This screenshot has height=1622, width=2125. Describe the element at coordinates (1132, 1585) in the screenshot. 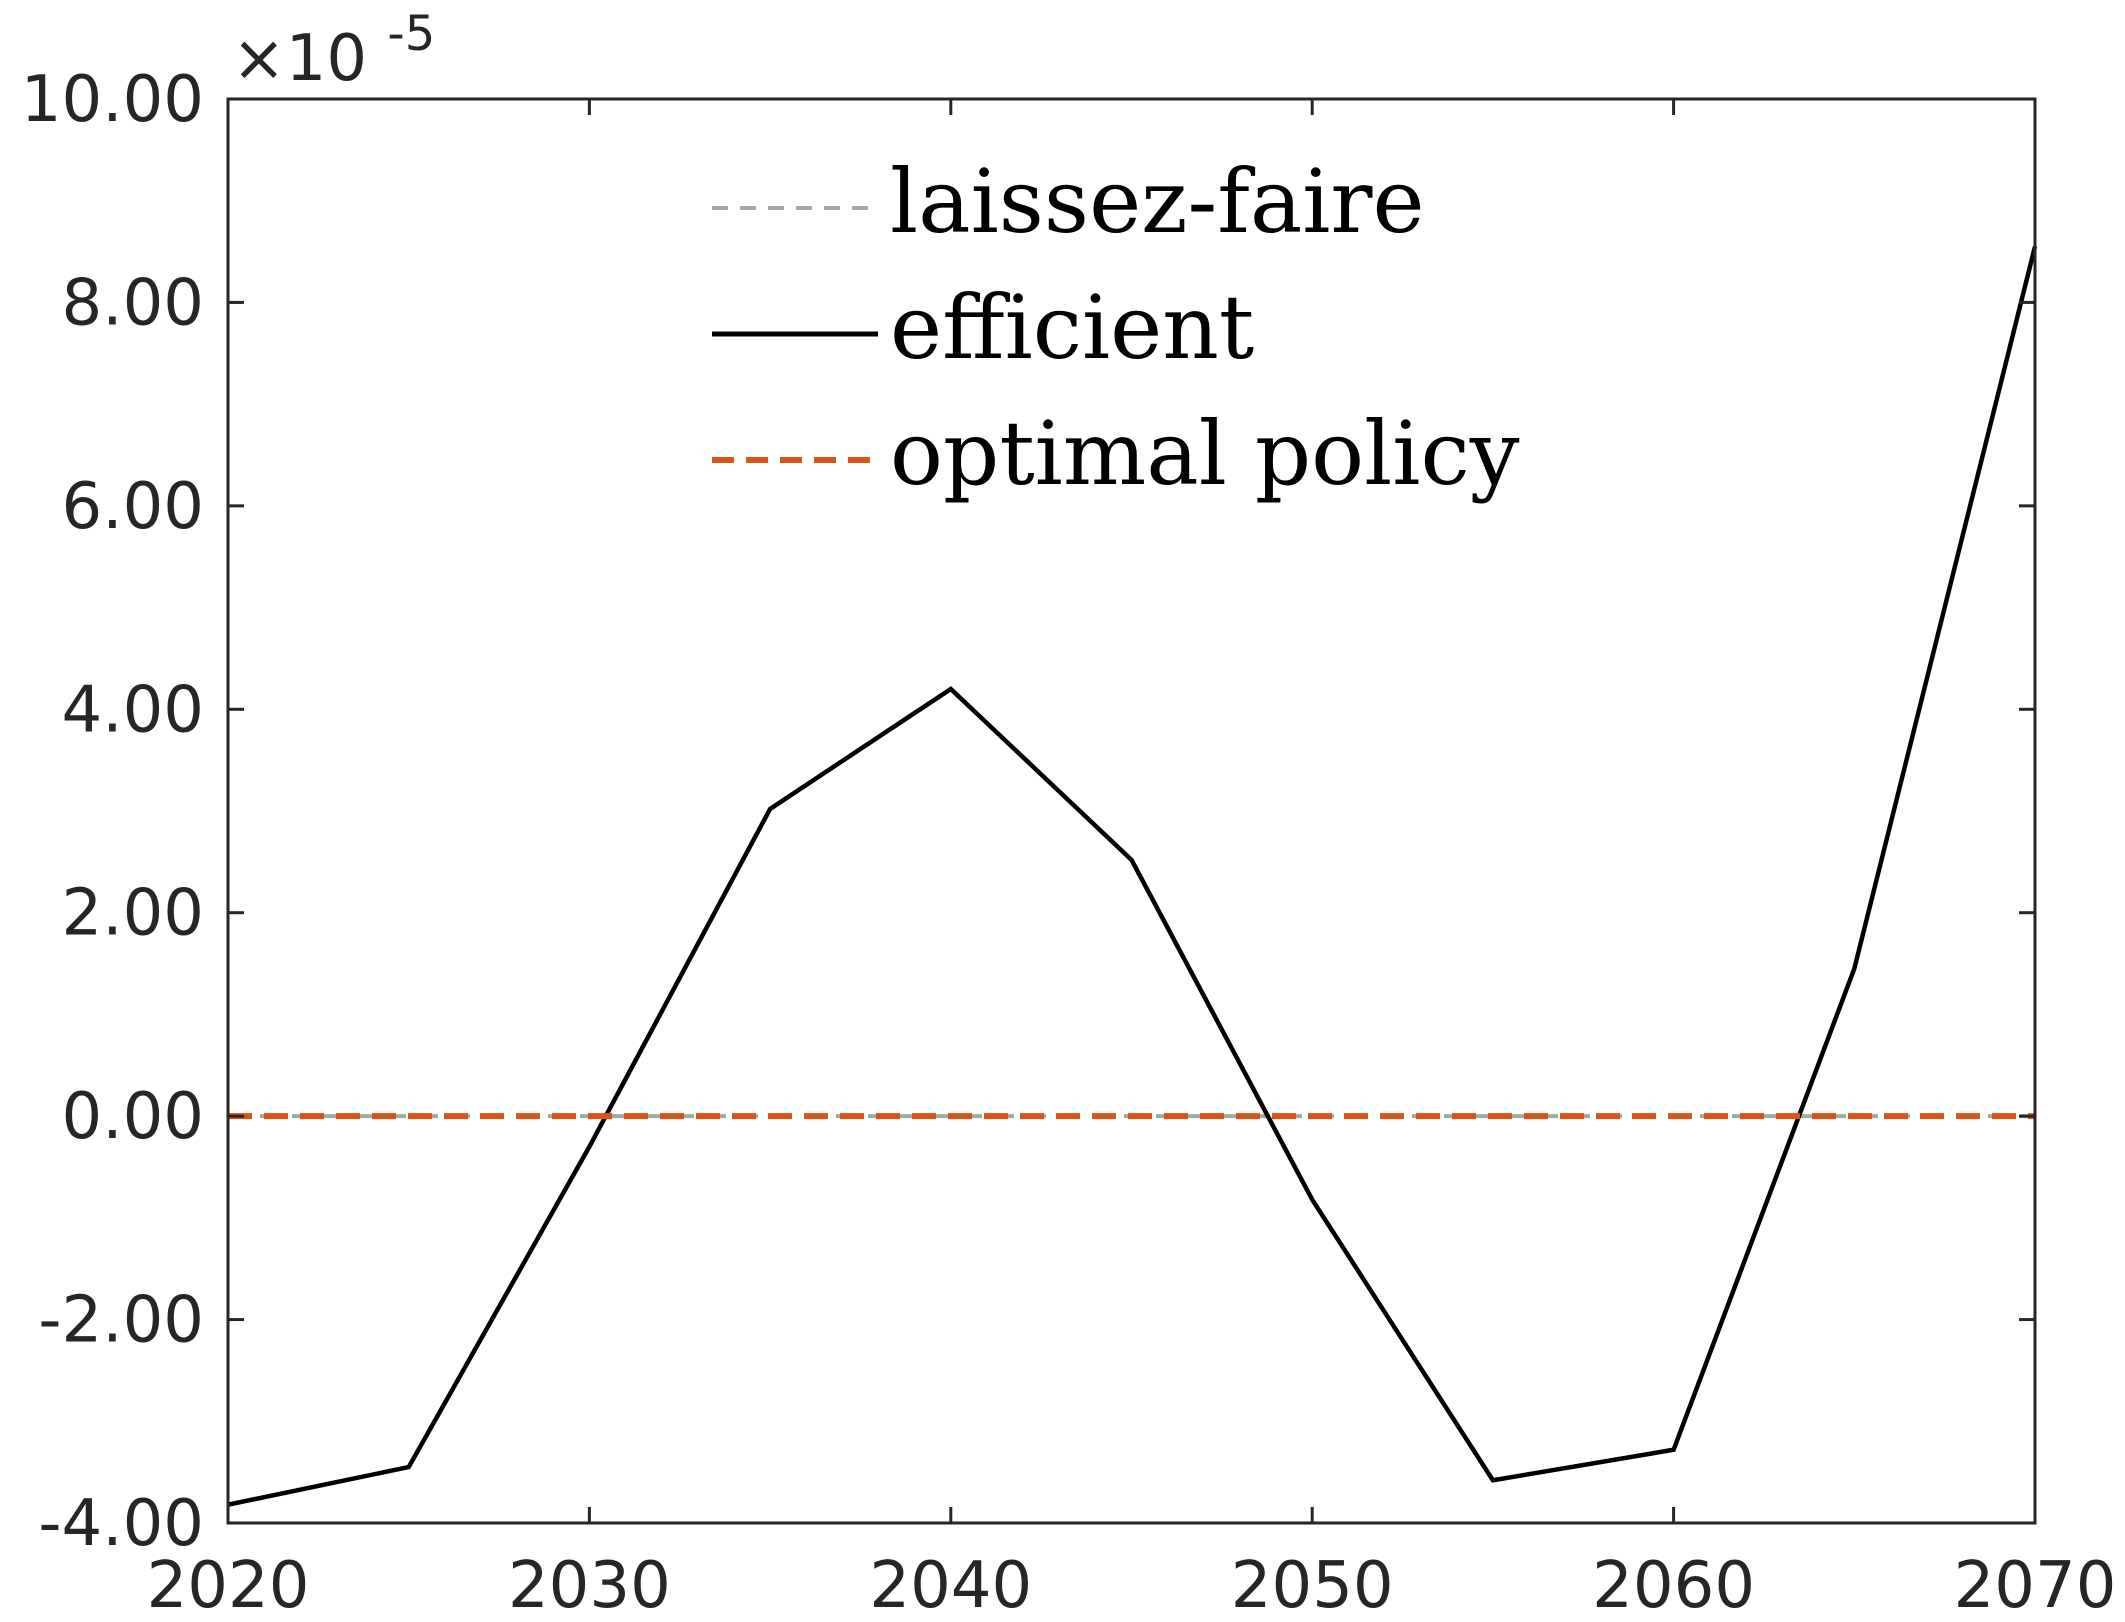

I see `x-tick-labels: 2020 2030 2040 2050 2060 2070` at that location.